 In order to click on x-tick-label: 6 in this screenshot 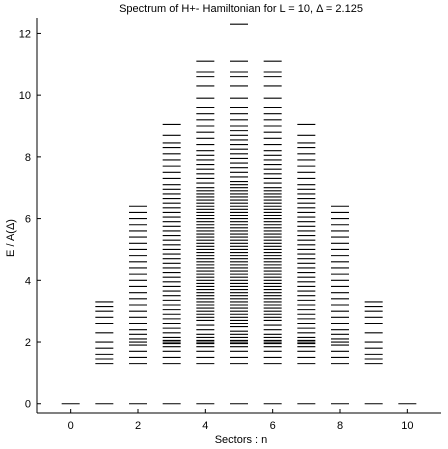, I will do `click(273, 426)`.